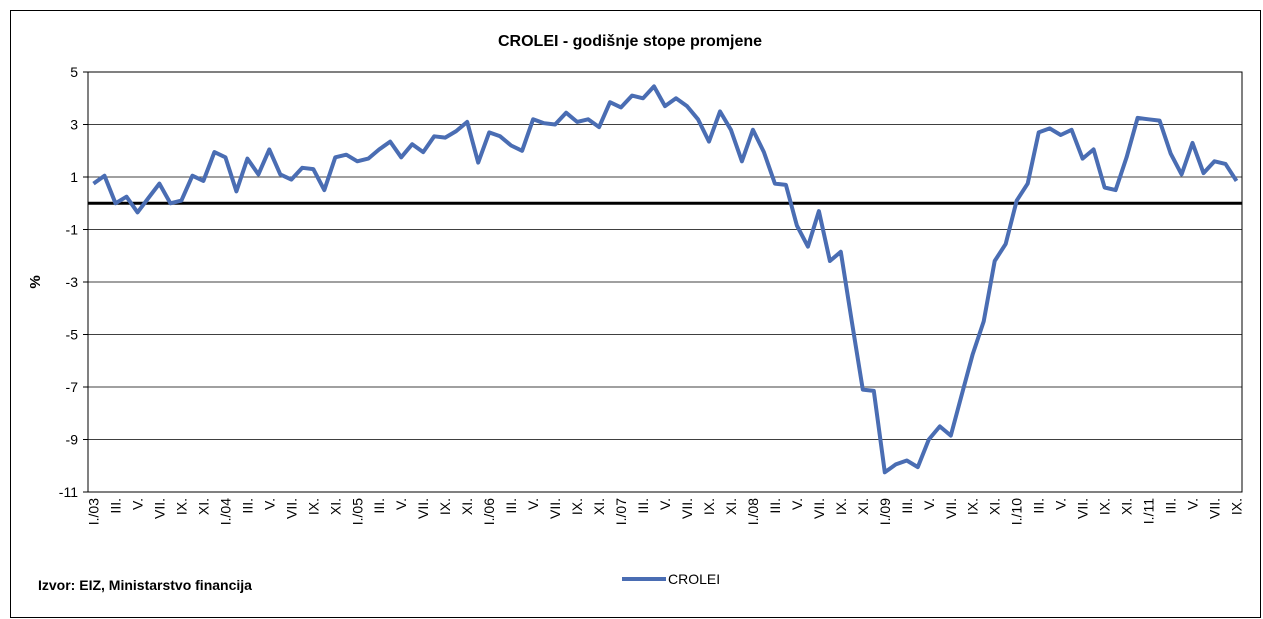  I want to click on chart-title: CROLEI - godišnje stope promjene, so click(630, 41).